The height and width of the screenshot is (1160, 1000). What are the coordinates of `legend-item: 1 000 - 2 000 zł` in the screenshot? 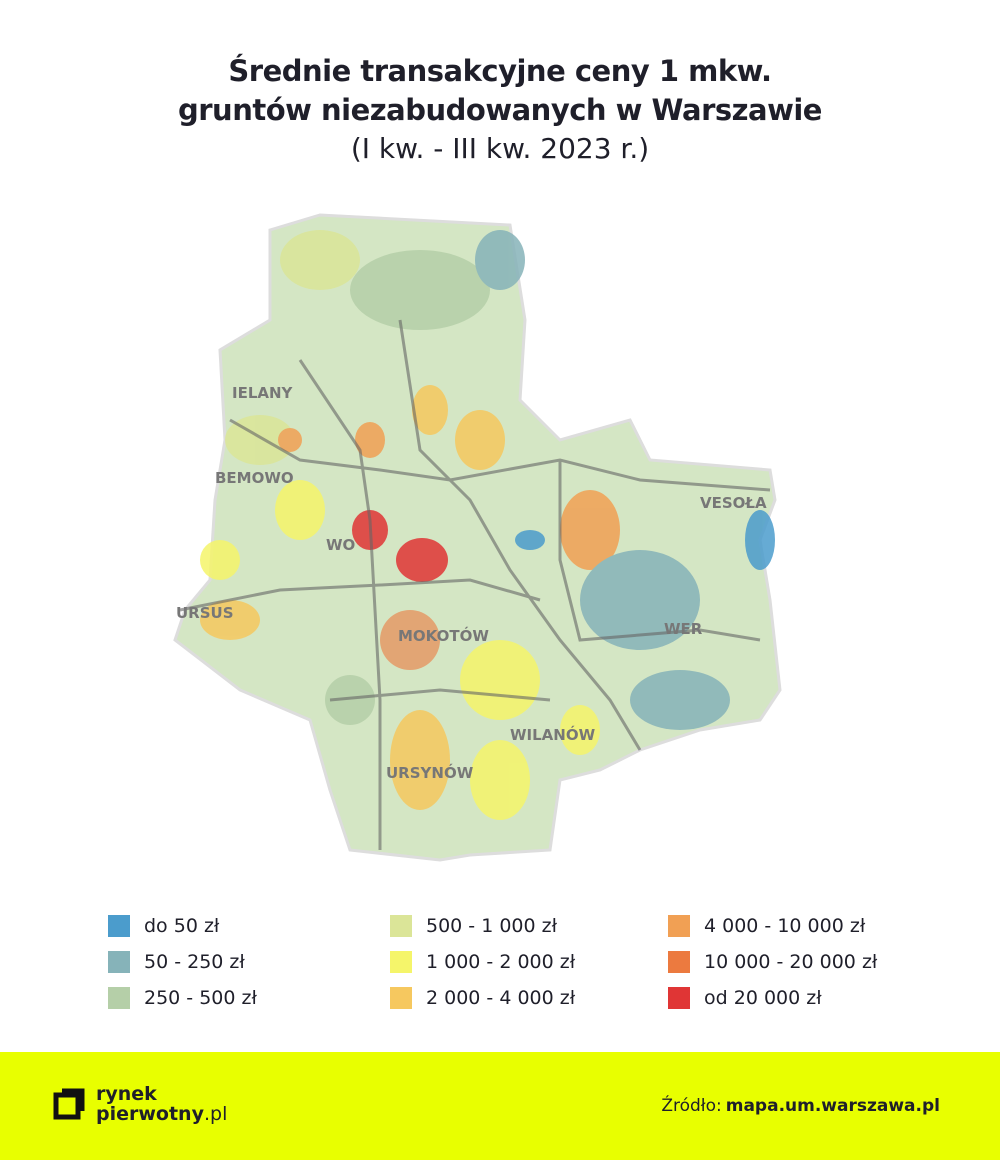 It's located at (529, 962).